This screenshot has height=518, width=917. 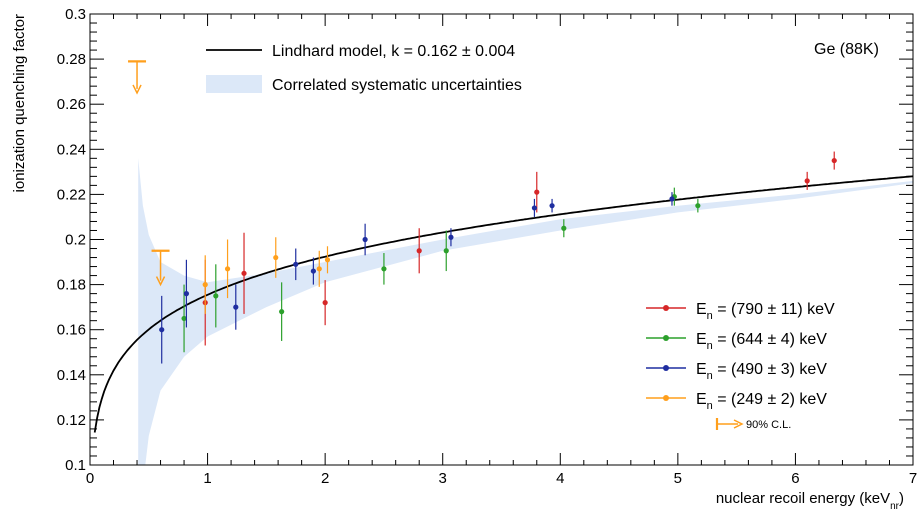 I want to click on y-tick-label: 0.22, so click(x=71, y=194).